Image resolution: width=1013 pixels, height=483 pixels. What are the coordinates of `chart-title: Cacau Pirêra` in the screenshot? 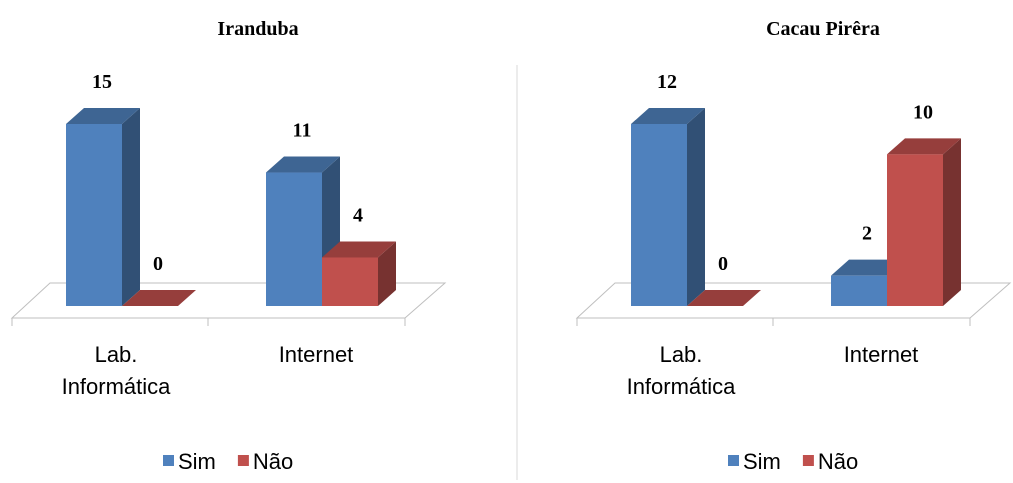 It's located at (823, 29).